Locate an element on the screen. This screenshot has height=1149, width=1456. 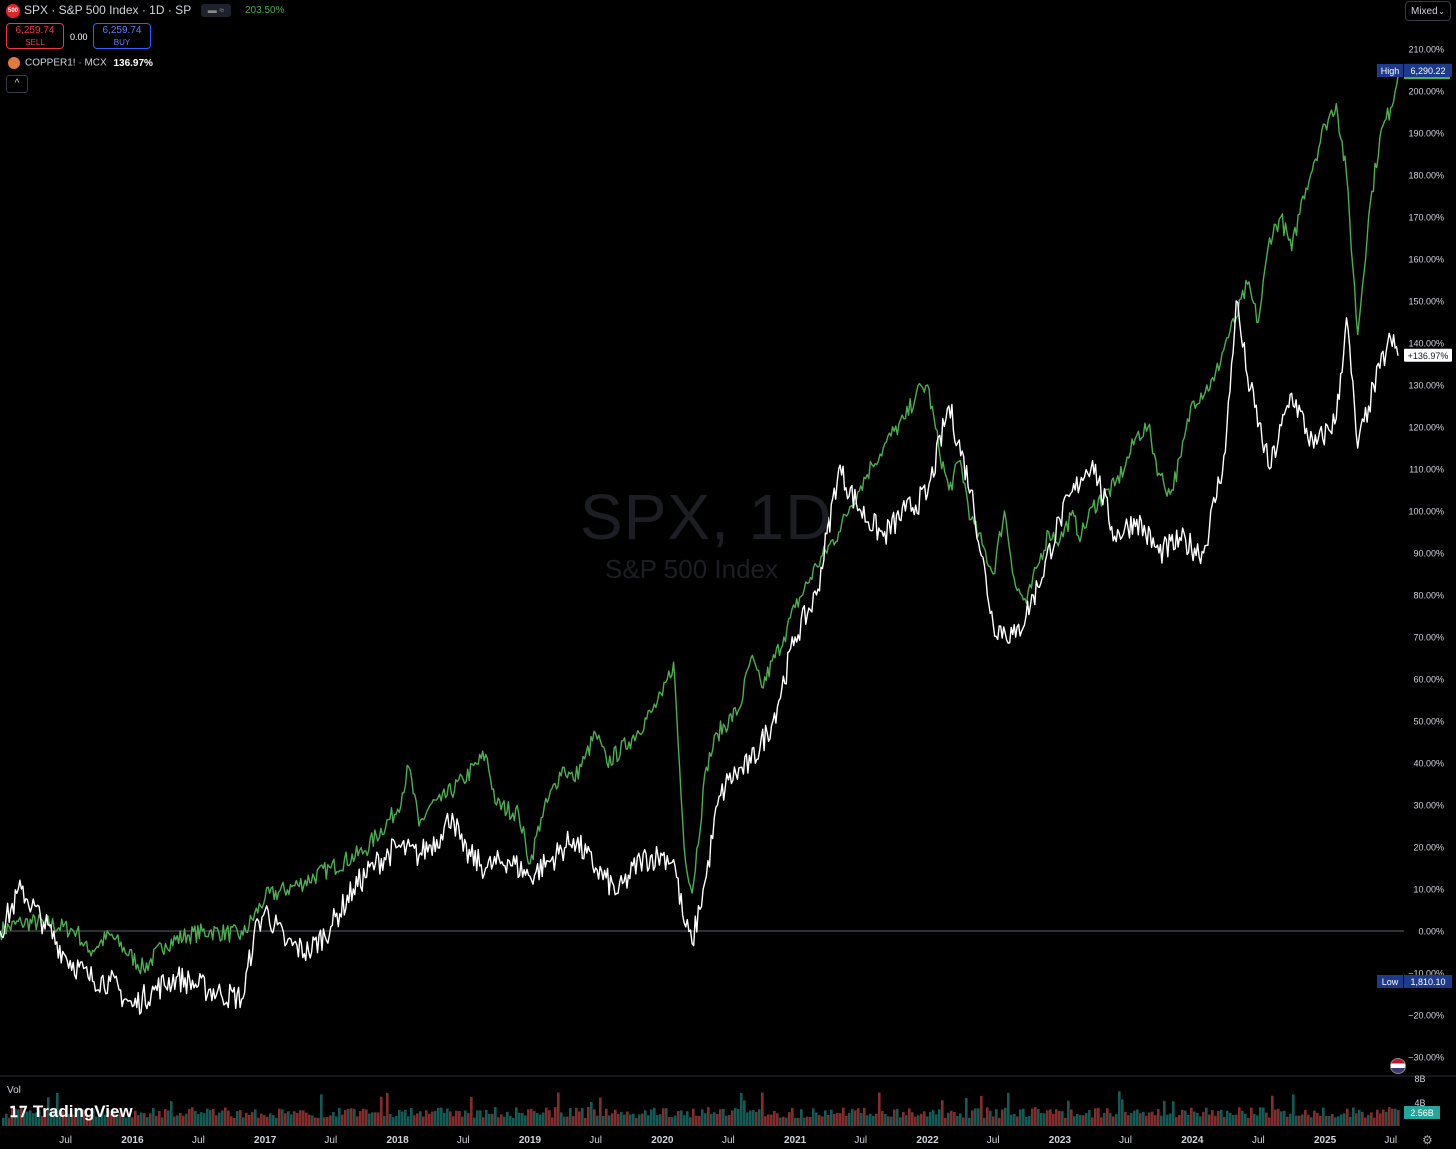
x-tick-label: 2021 is located at coordinates (795, 1140).